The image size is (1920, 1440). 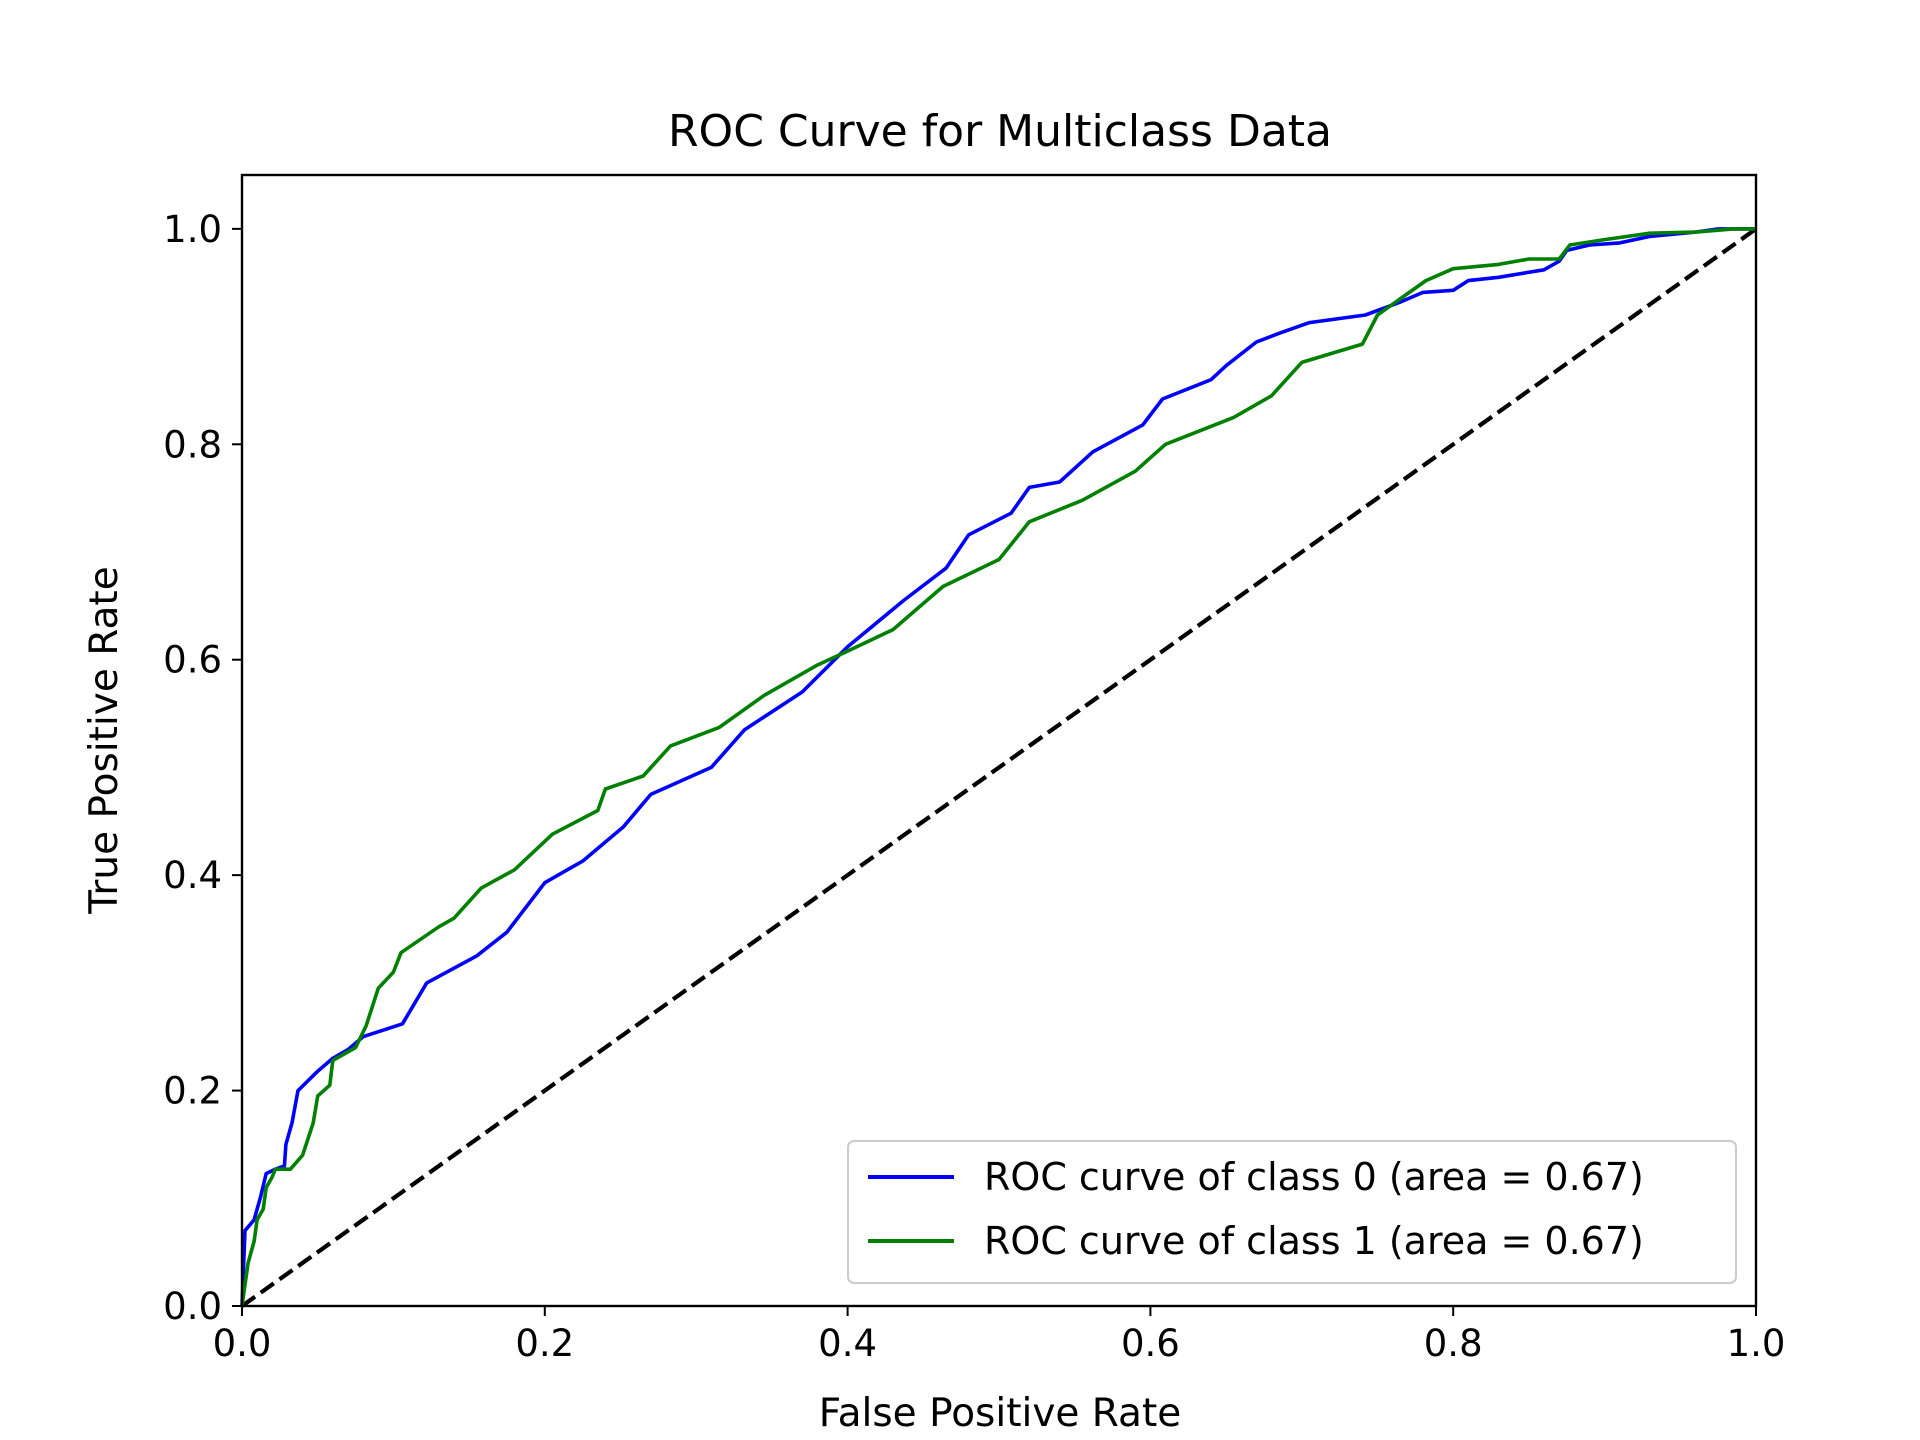 I want to click on x-tick-label: 0.0, so click(x=242, y=1343).